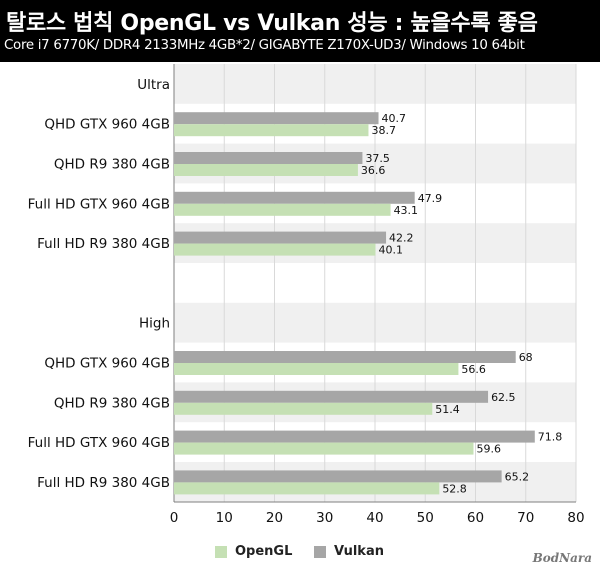 The width and height of the screenshot is (600, 569). Describe the element at coordinates (425, 518) in the screenshot. I see `x-tick-label: 50` at that location.